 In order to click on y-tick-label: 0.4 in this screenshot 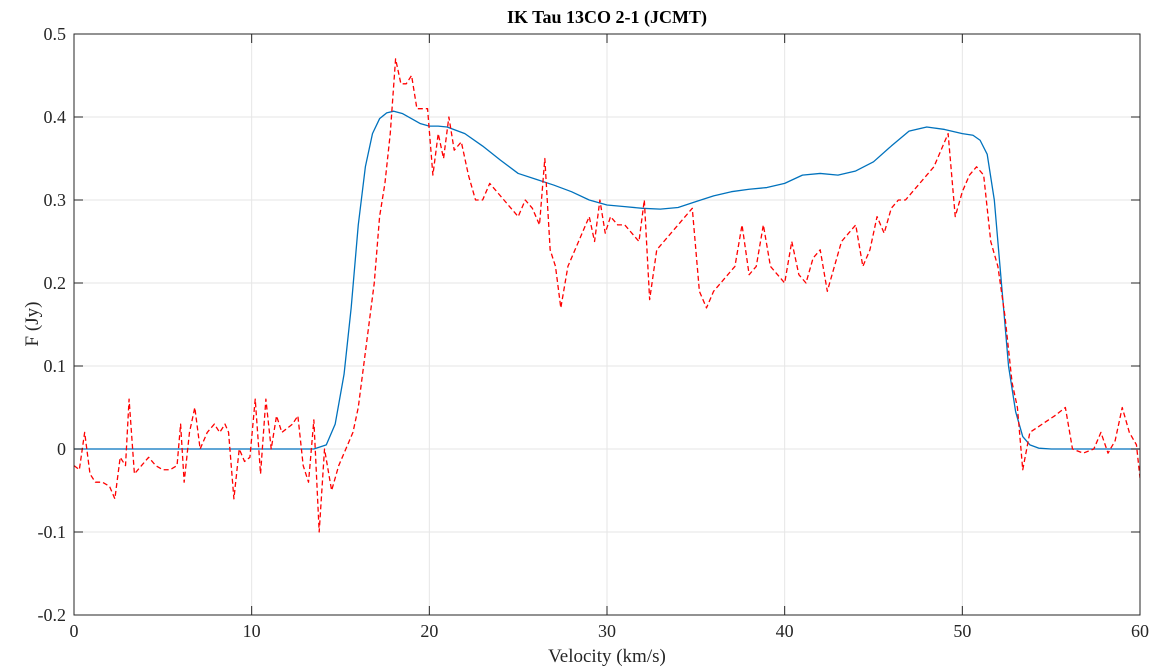, I will do `click(55, 117)`.